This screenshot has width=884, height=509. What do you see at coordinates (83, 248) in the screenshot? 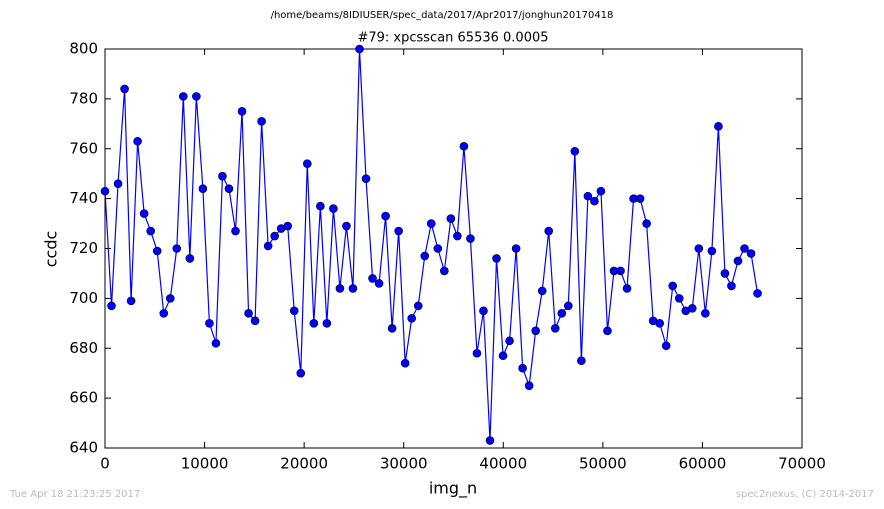
I see `y-tick-label: 720` at bounding box center [83, 248].